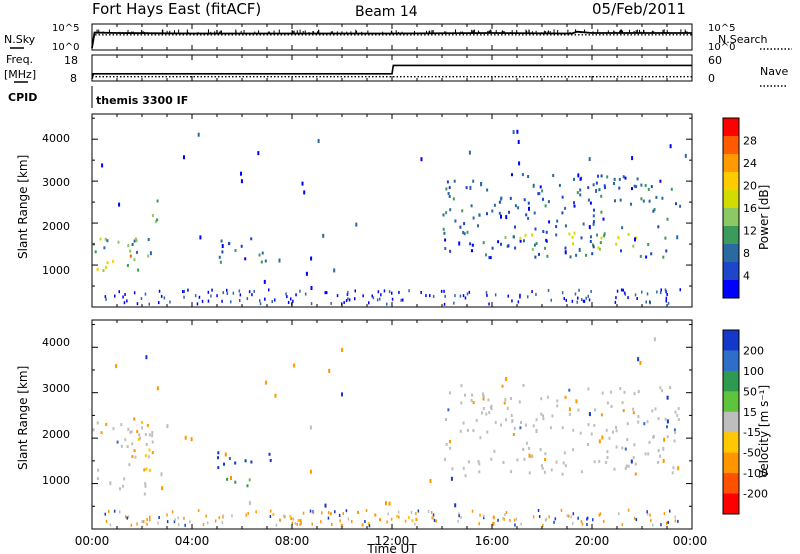 The width and height of the screenshot is (800, 554). I want to click on freq-line, so click(391, 72).